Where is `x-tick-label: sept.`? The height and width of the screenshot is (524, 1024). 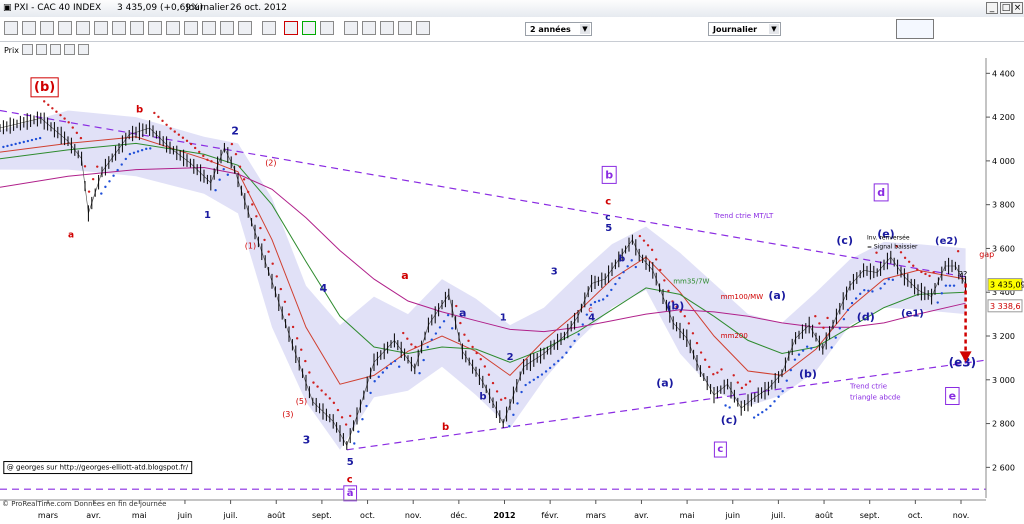 x-tick-label: sept. is located at coordinates (870, 515).